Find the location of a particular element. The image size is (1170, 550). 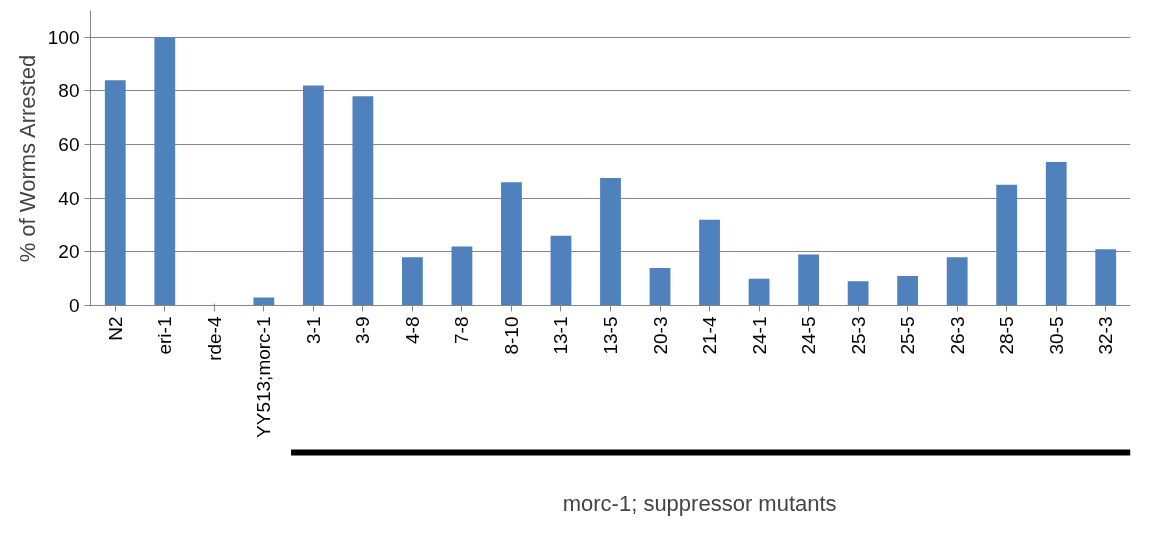

y-tick-label: 100 is located at coordinates (63, 37).